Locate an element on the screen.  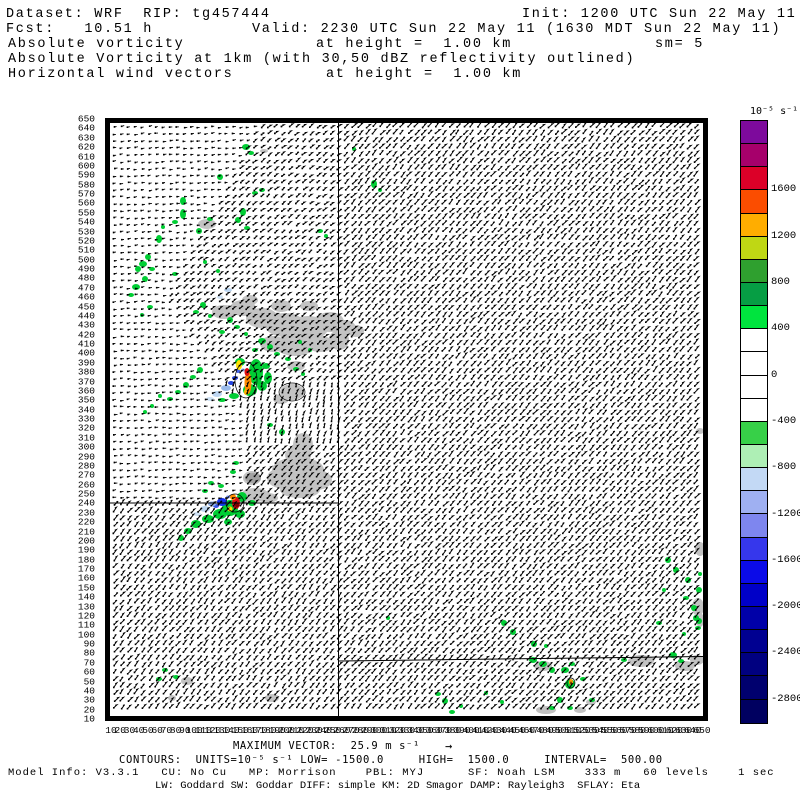
y-axis-label: 380 is located at coordinates (86, 372).